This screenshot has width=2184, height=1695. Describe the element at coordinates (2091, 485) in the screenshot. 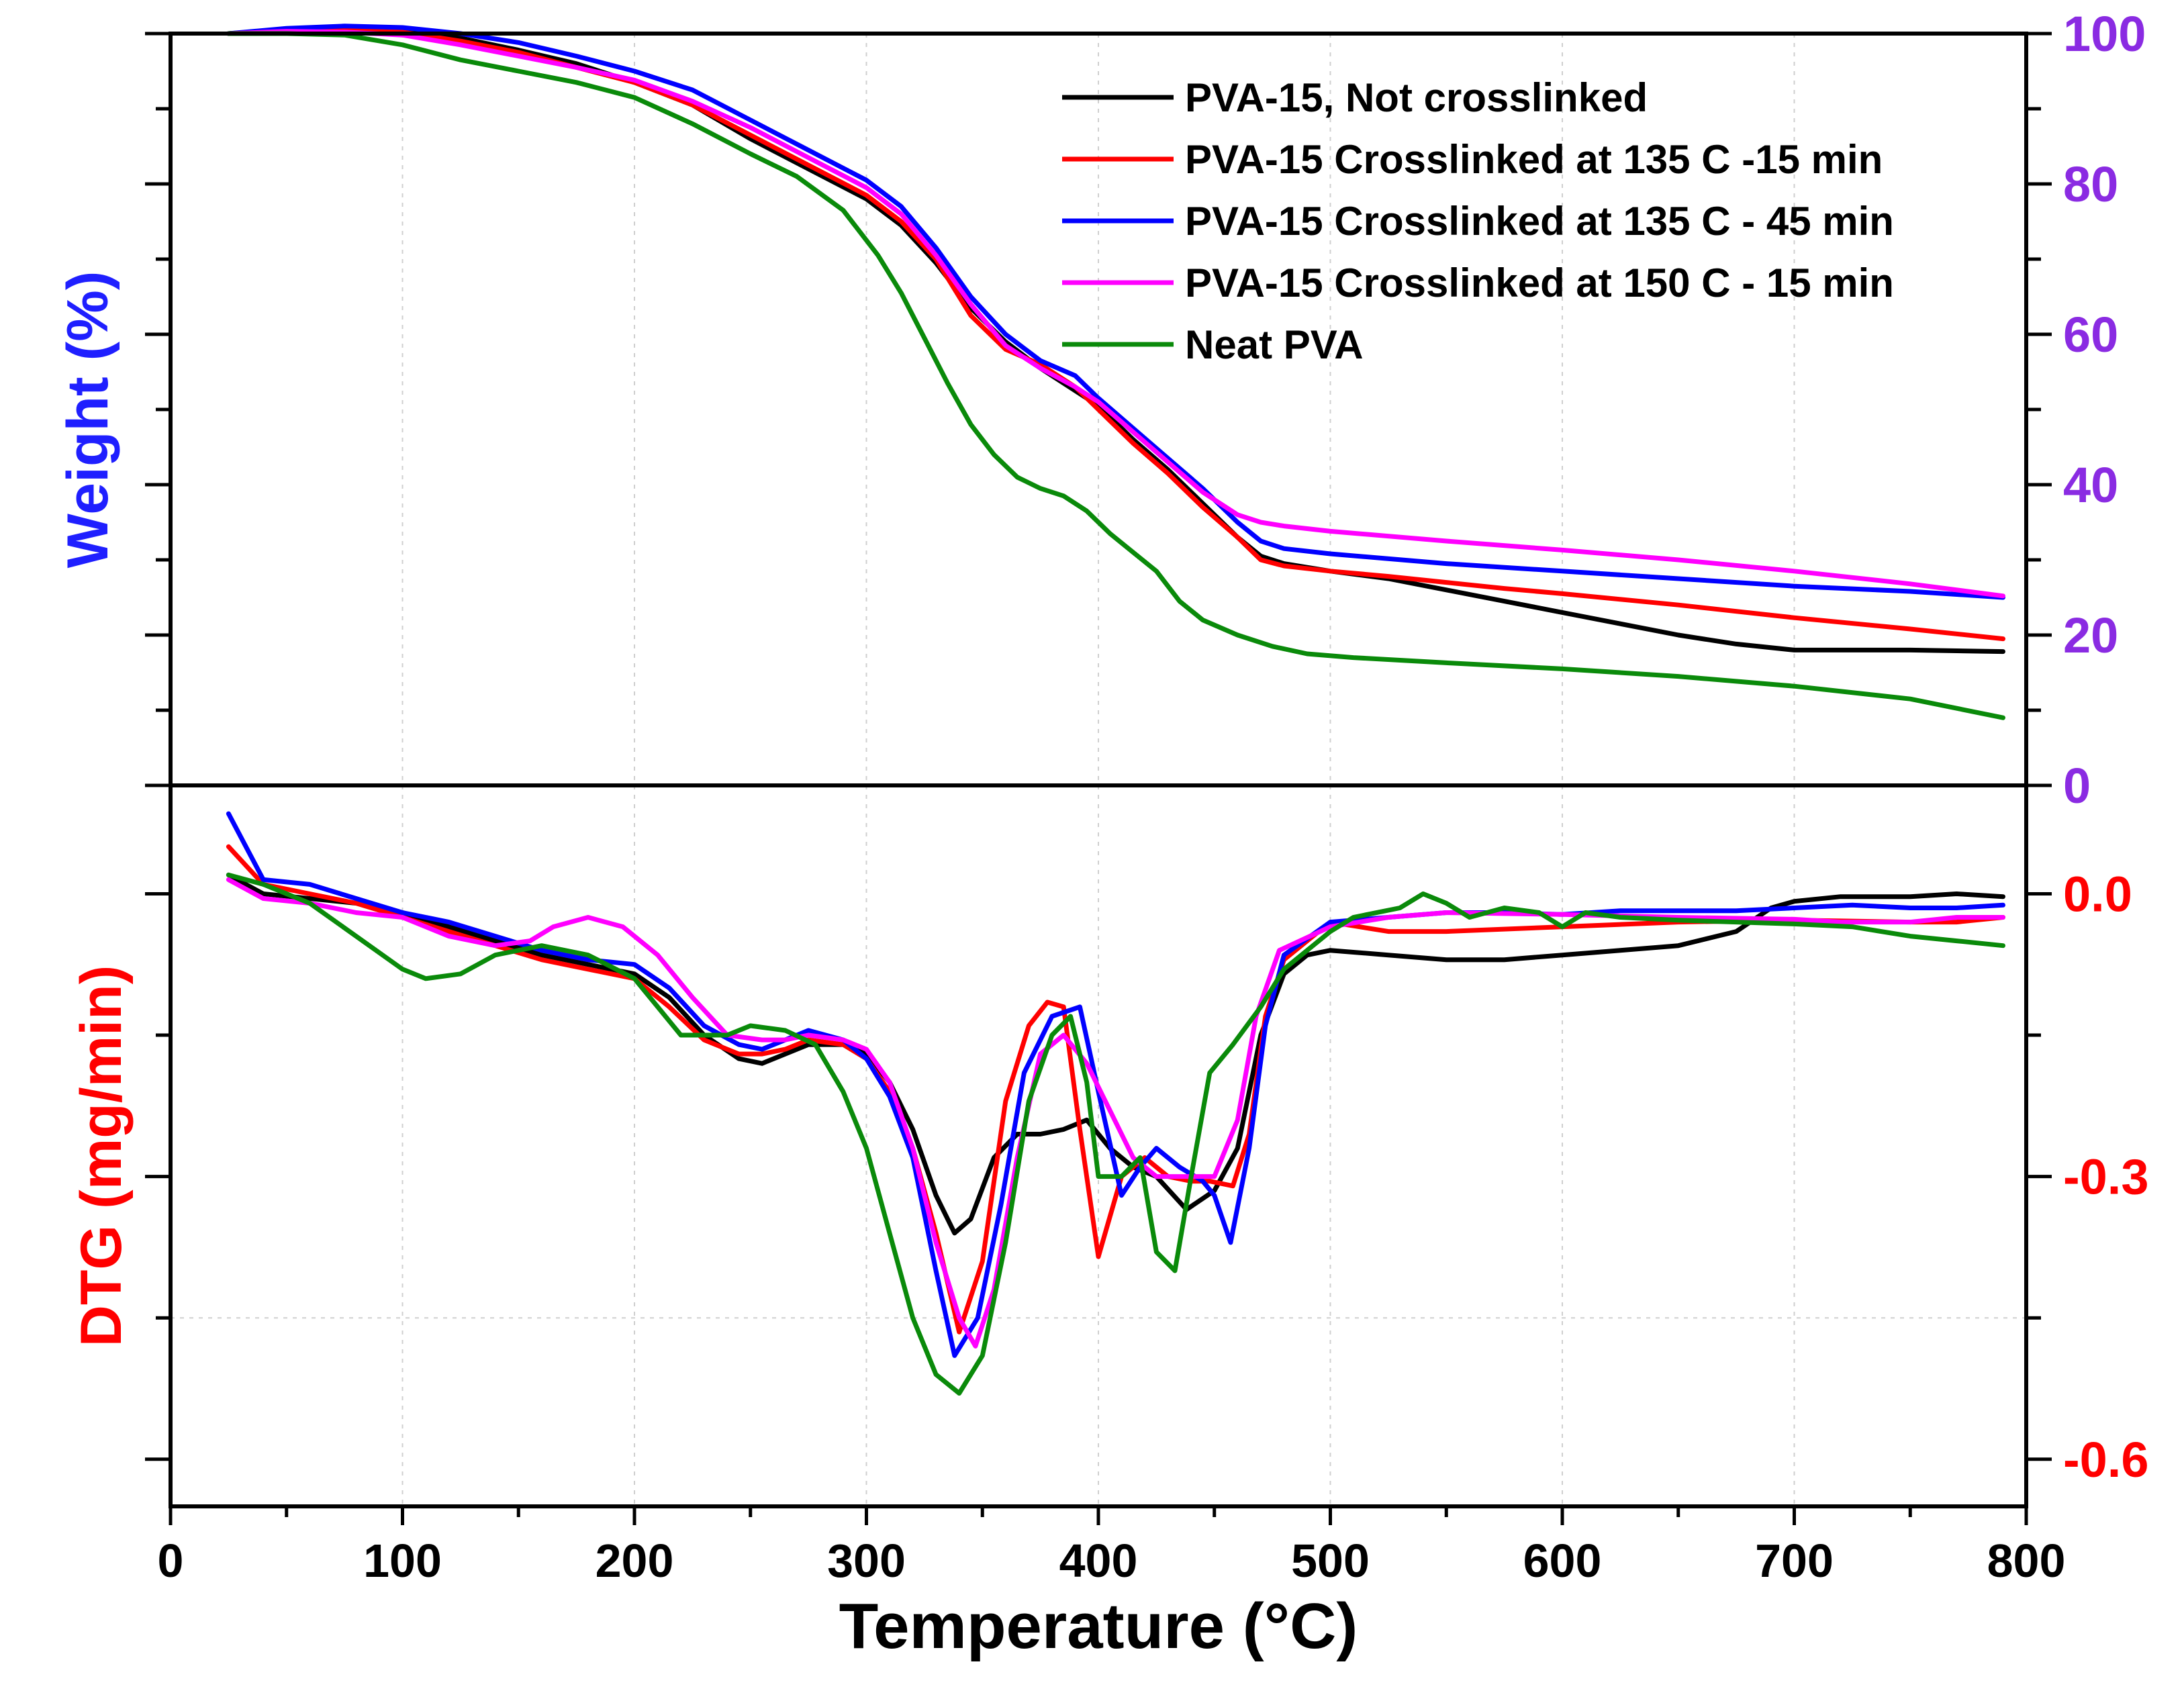

I see `weight-right-tick-label-40: 40` at that location.